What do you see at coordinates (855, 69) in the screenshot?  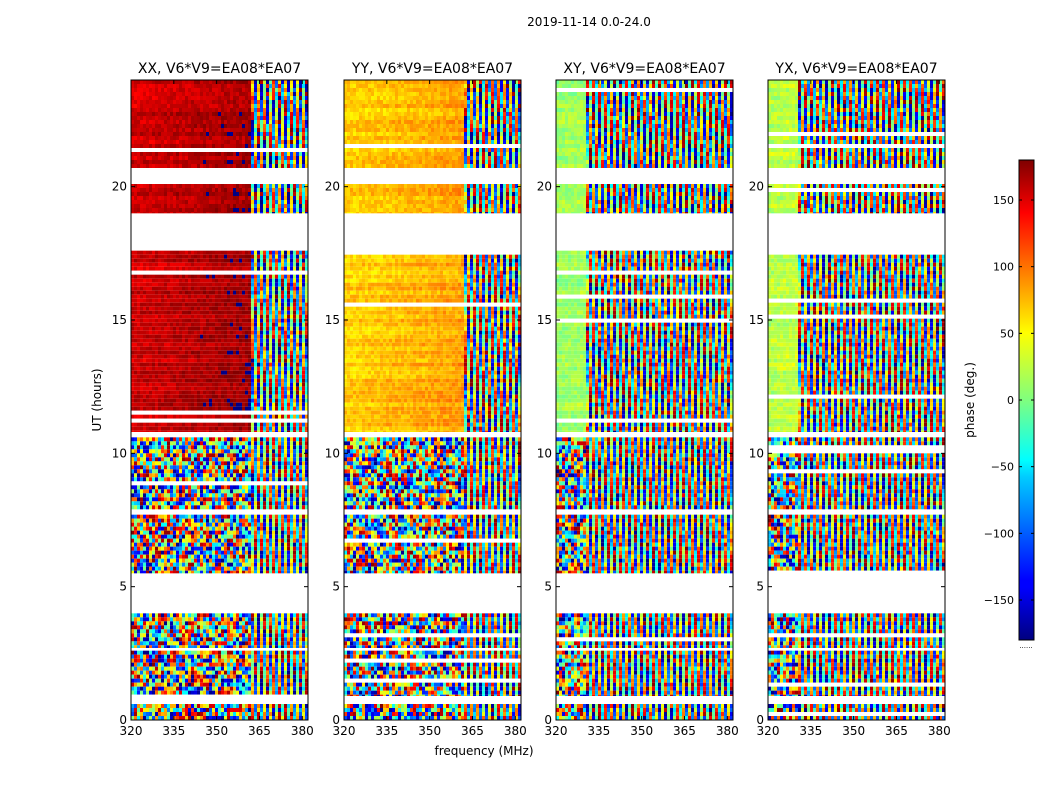 I see `panel-title: YX, V6*V9=EA08*EA07` at bounding box center [855, 69].